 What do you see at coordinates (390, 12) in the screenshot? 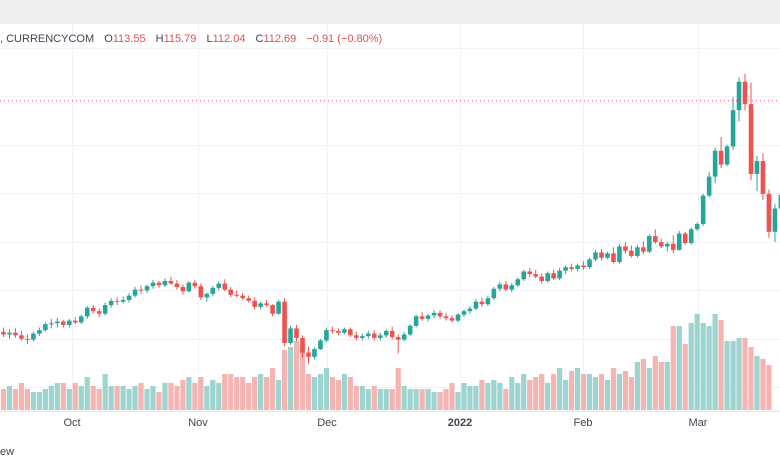
I see `top-toolbar-strip` at bounding box center [390, 12].